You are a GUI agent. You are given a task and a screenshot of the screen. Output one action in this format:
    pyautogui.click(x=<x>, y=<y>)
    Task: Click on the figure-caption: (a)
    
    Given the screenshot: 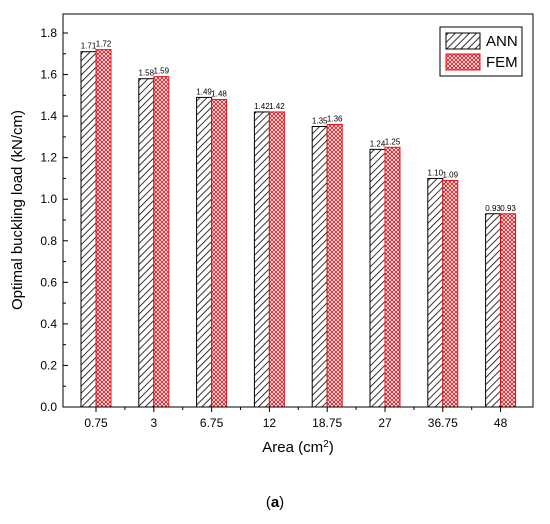 What is the action you would take?
    pyautogui.click(x=275, y=502)
    